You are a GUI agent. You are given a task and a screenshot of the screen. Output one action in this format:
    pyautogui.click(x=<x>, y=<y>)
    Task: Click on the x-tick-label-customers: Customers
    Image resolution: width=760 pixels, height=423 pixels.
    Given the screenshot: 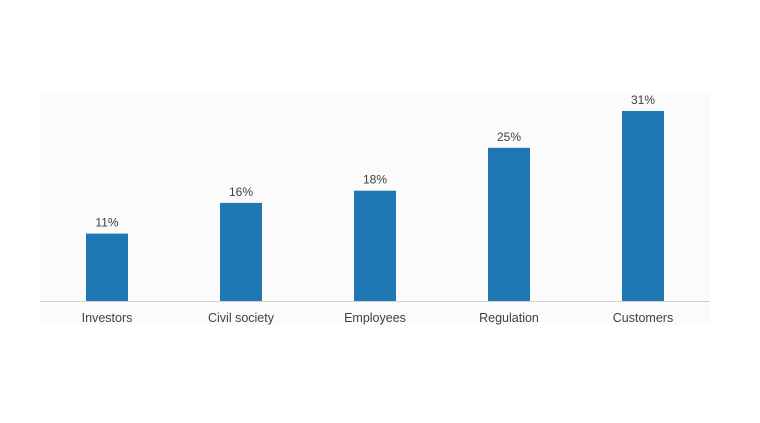 What is the action you would take?
    pyautogui.click(x=643, y=318)
    